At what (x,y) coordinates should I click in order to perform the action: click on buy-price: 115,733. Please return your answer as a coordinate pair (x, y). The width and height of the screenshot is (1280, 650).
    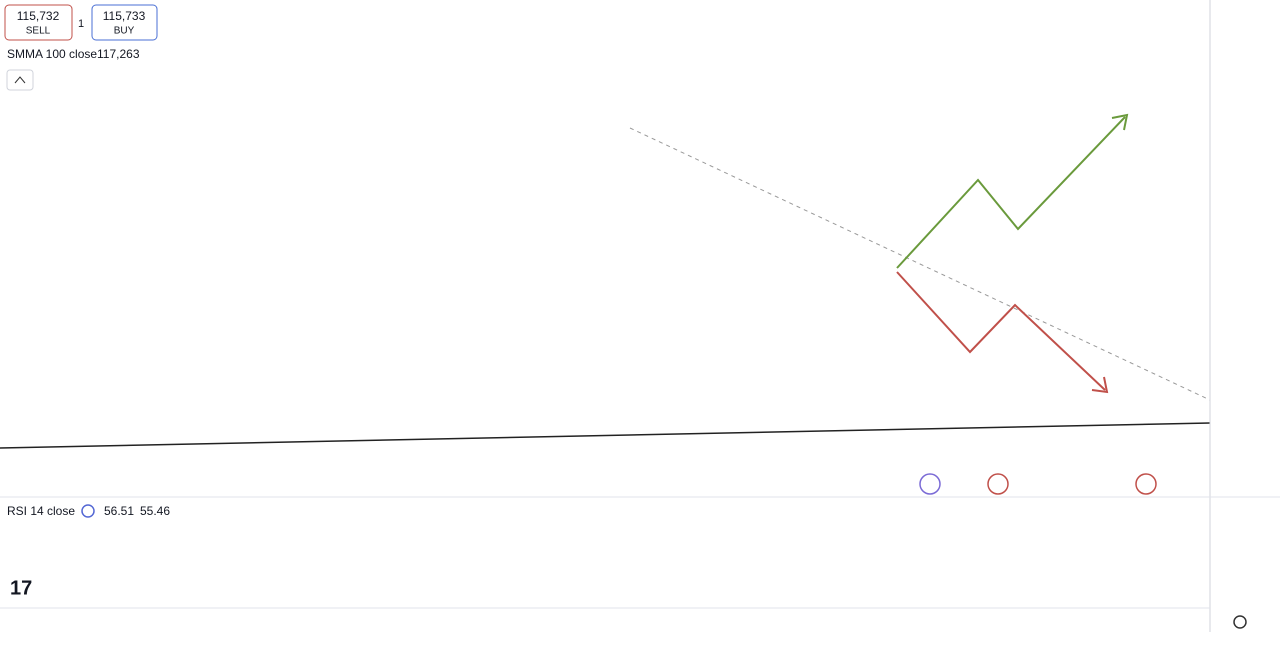
    Looking at the image, I should click on (124, 16).